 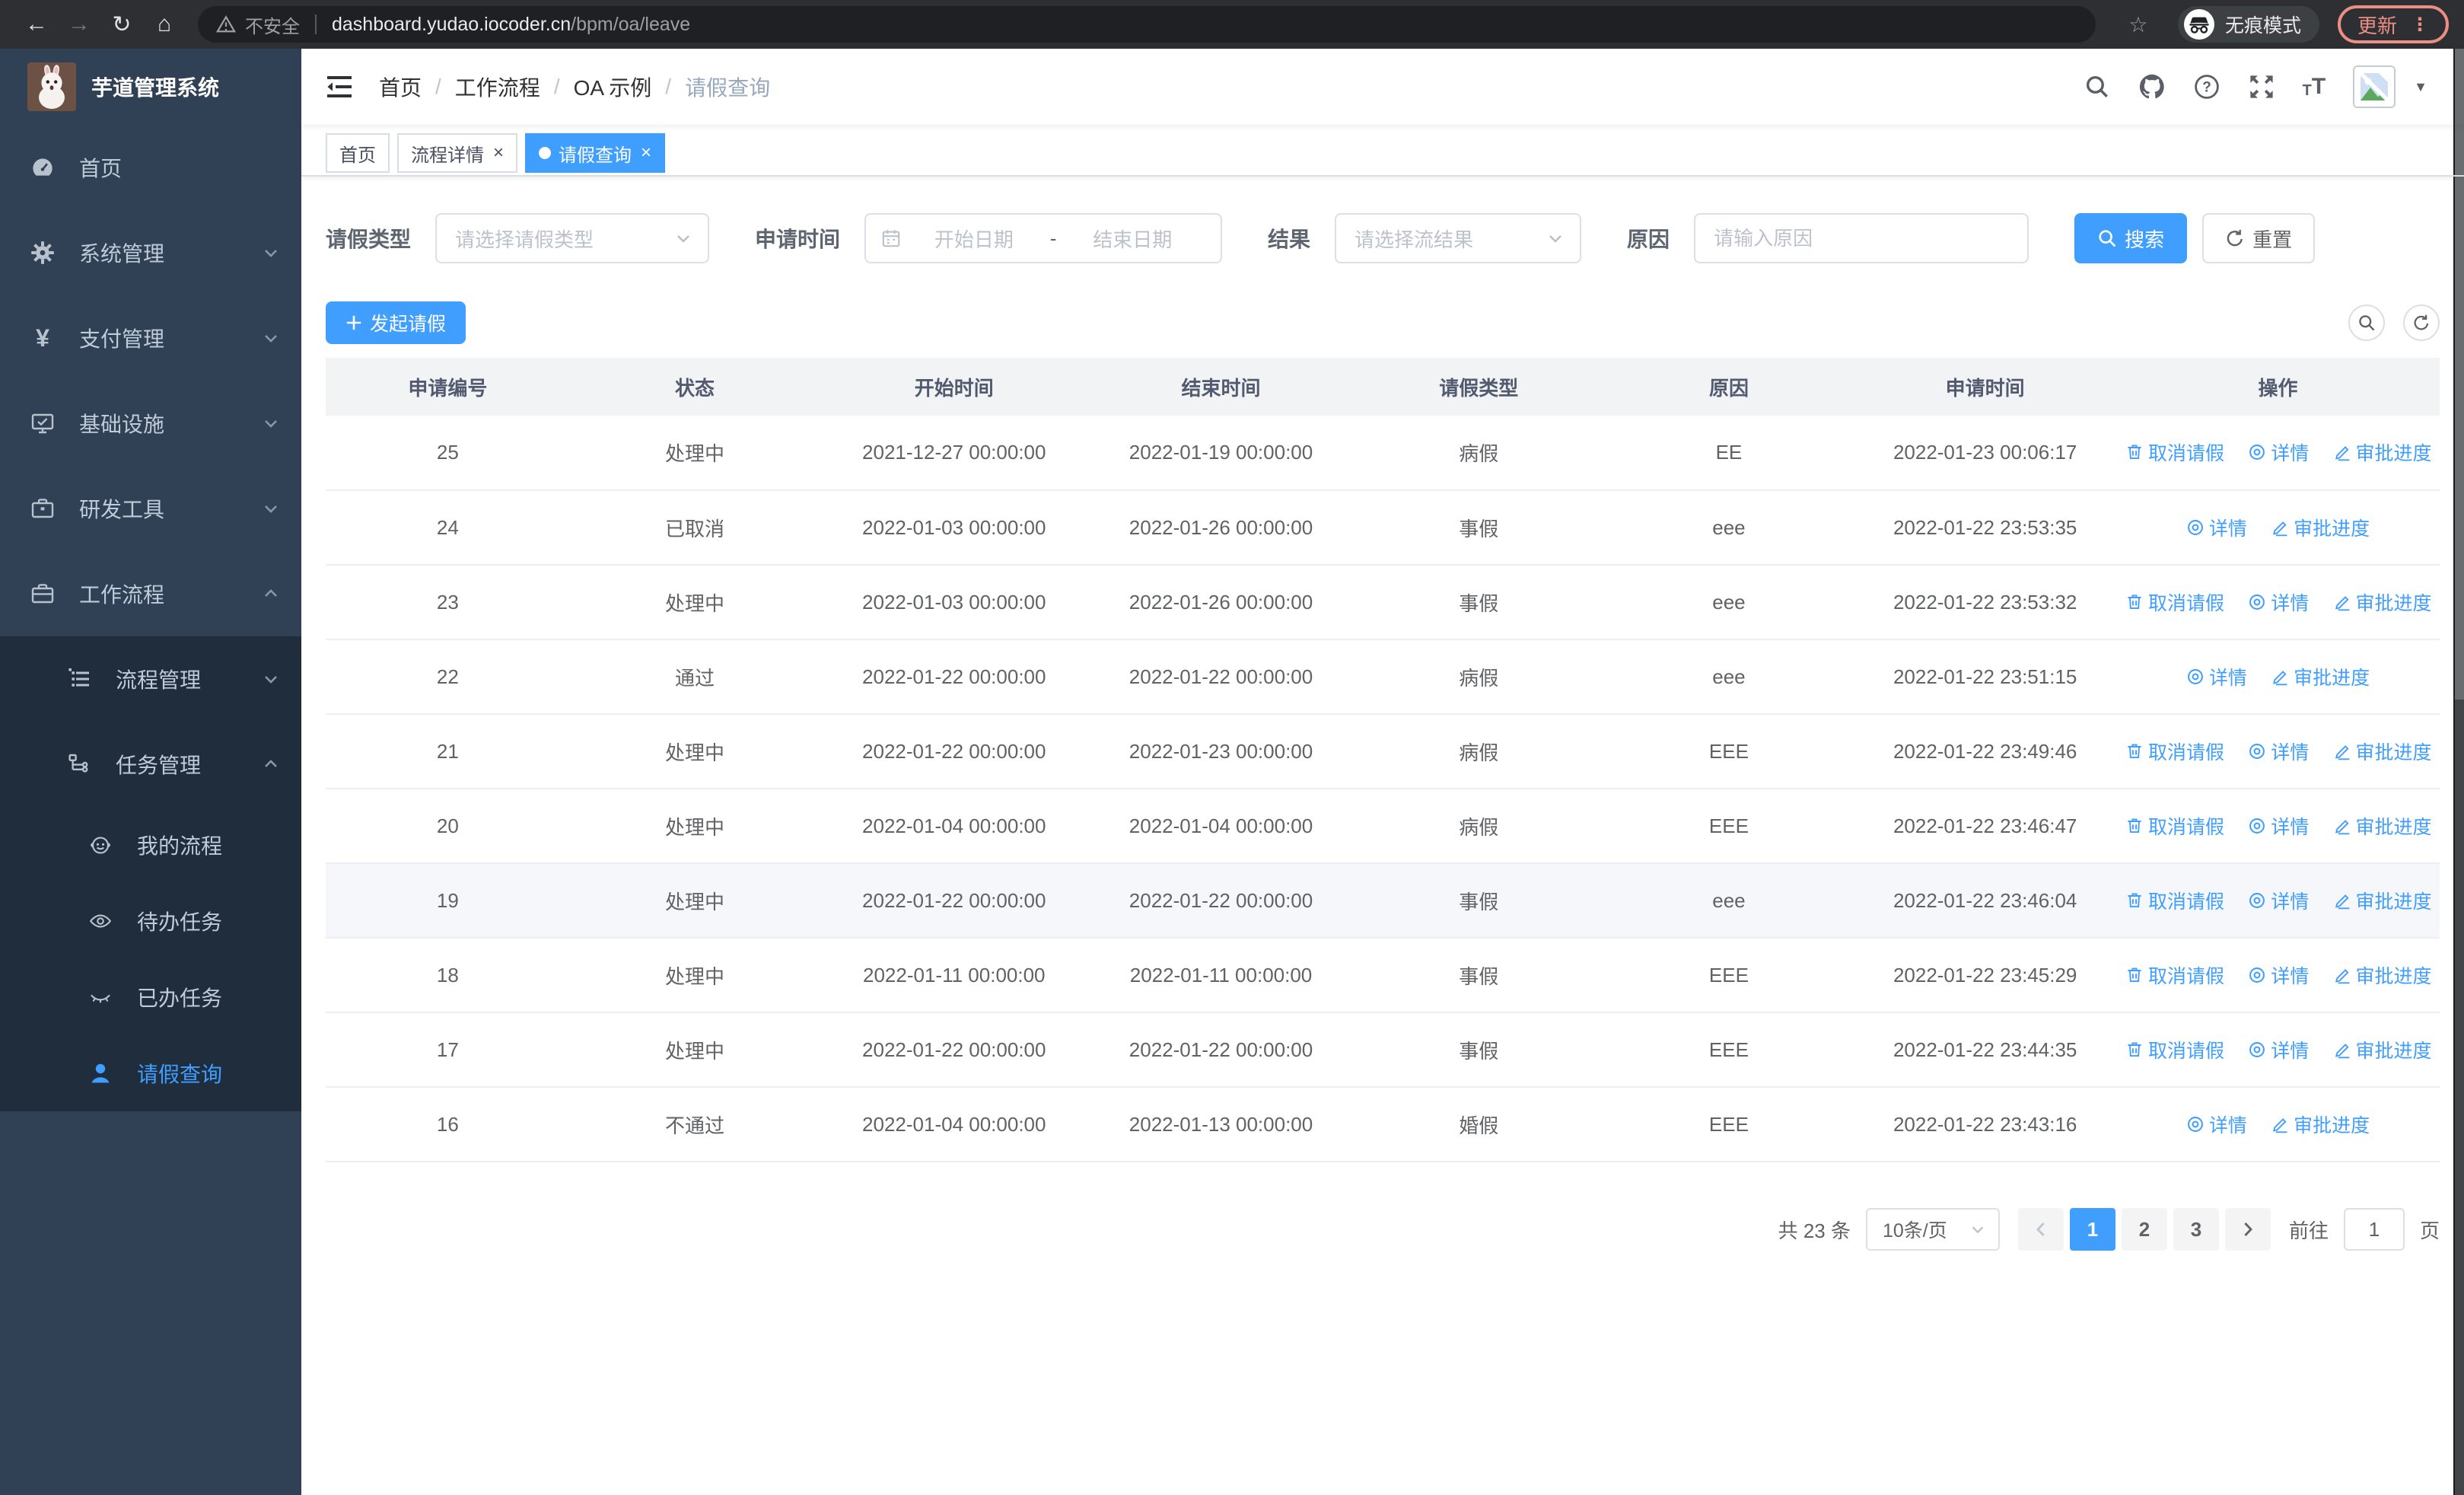 I want to click on refresh-icon, so click(x=2421, y=322).